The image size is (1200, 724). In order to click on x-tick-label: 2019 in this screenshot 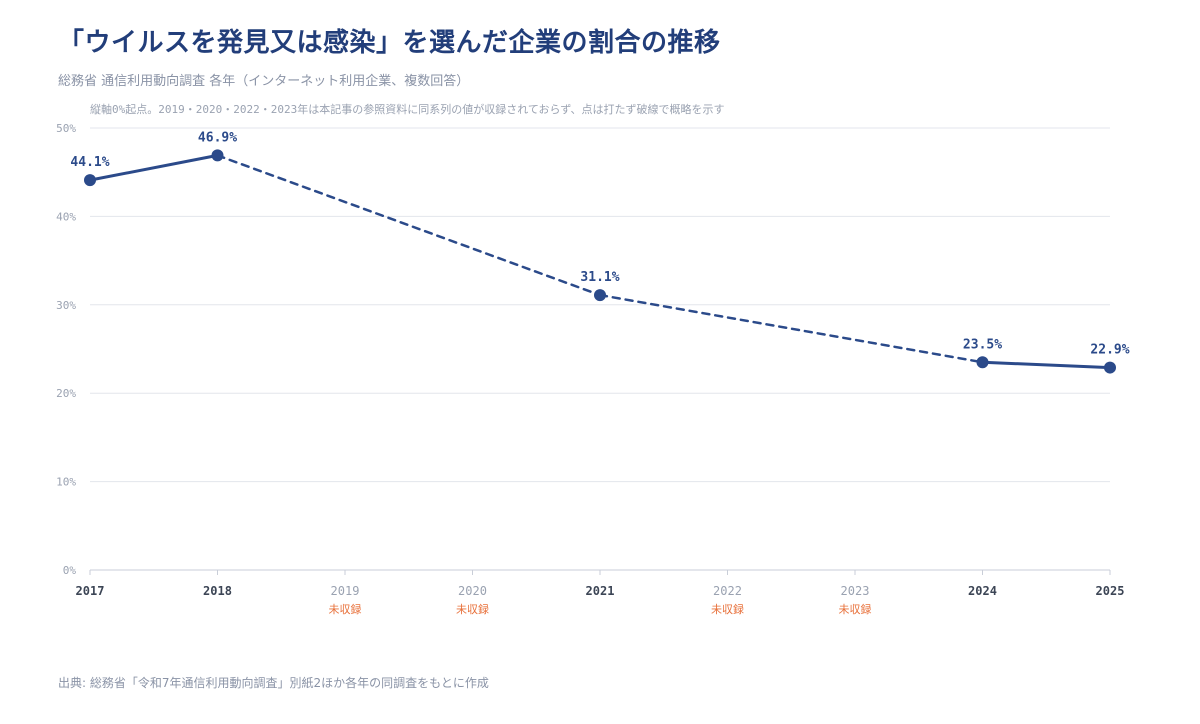, I will do `click(345, 591)`.